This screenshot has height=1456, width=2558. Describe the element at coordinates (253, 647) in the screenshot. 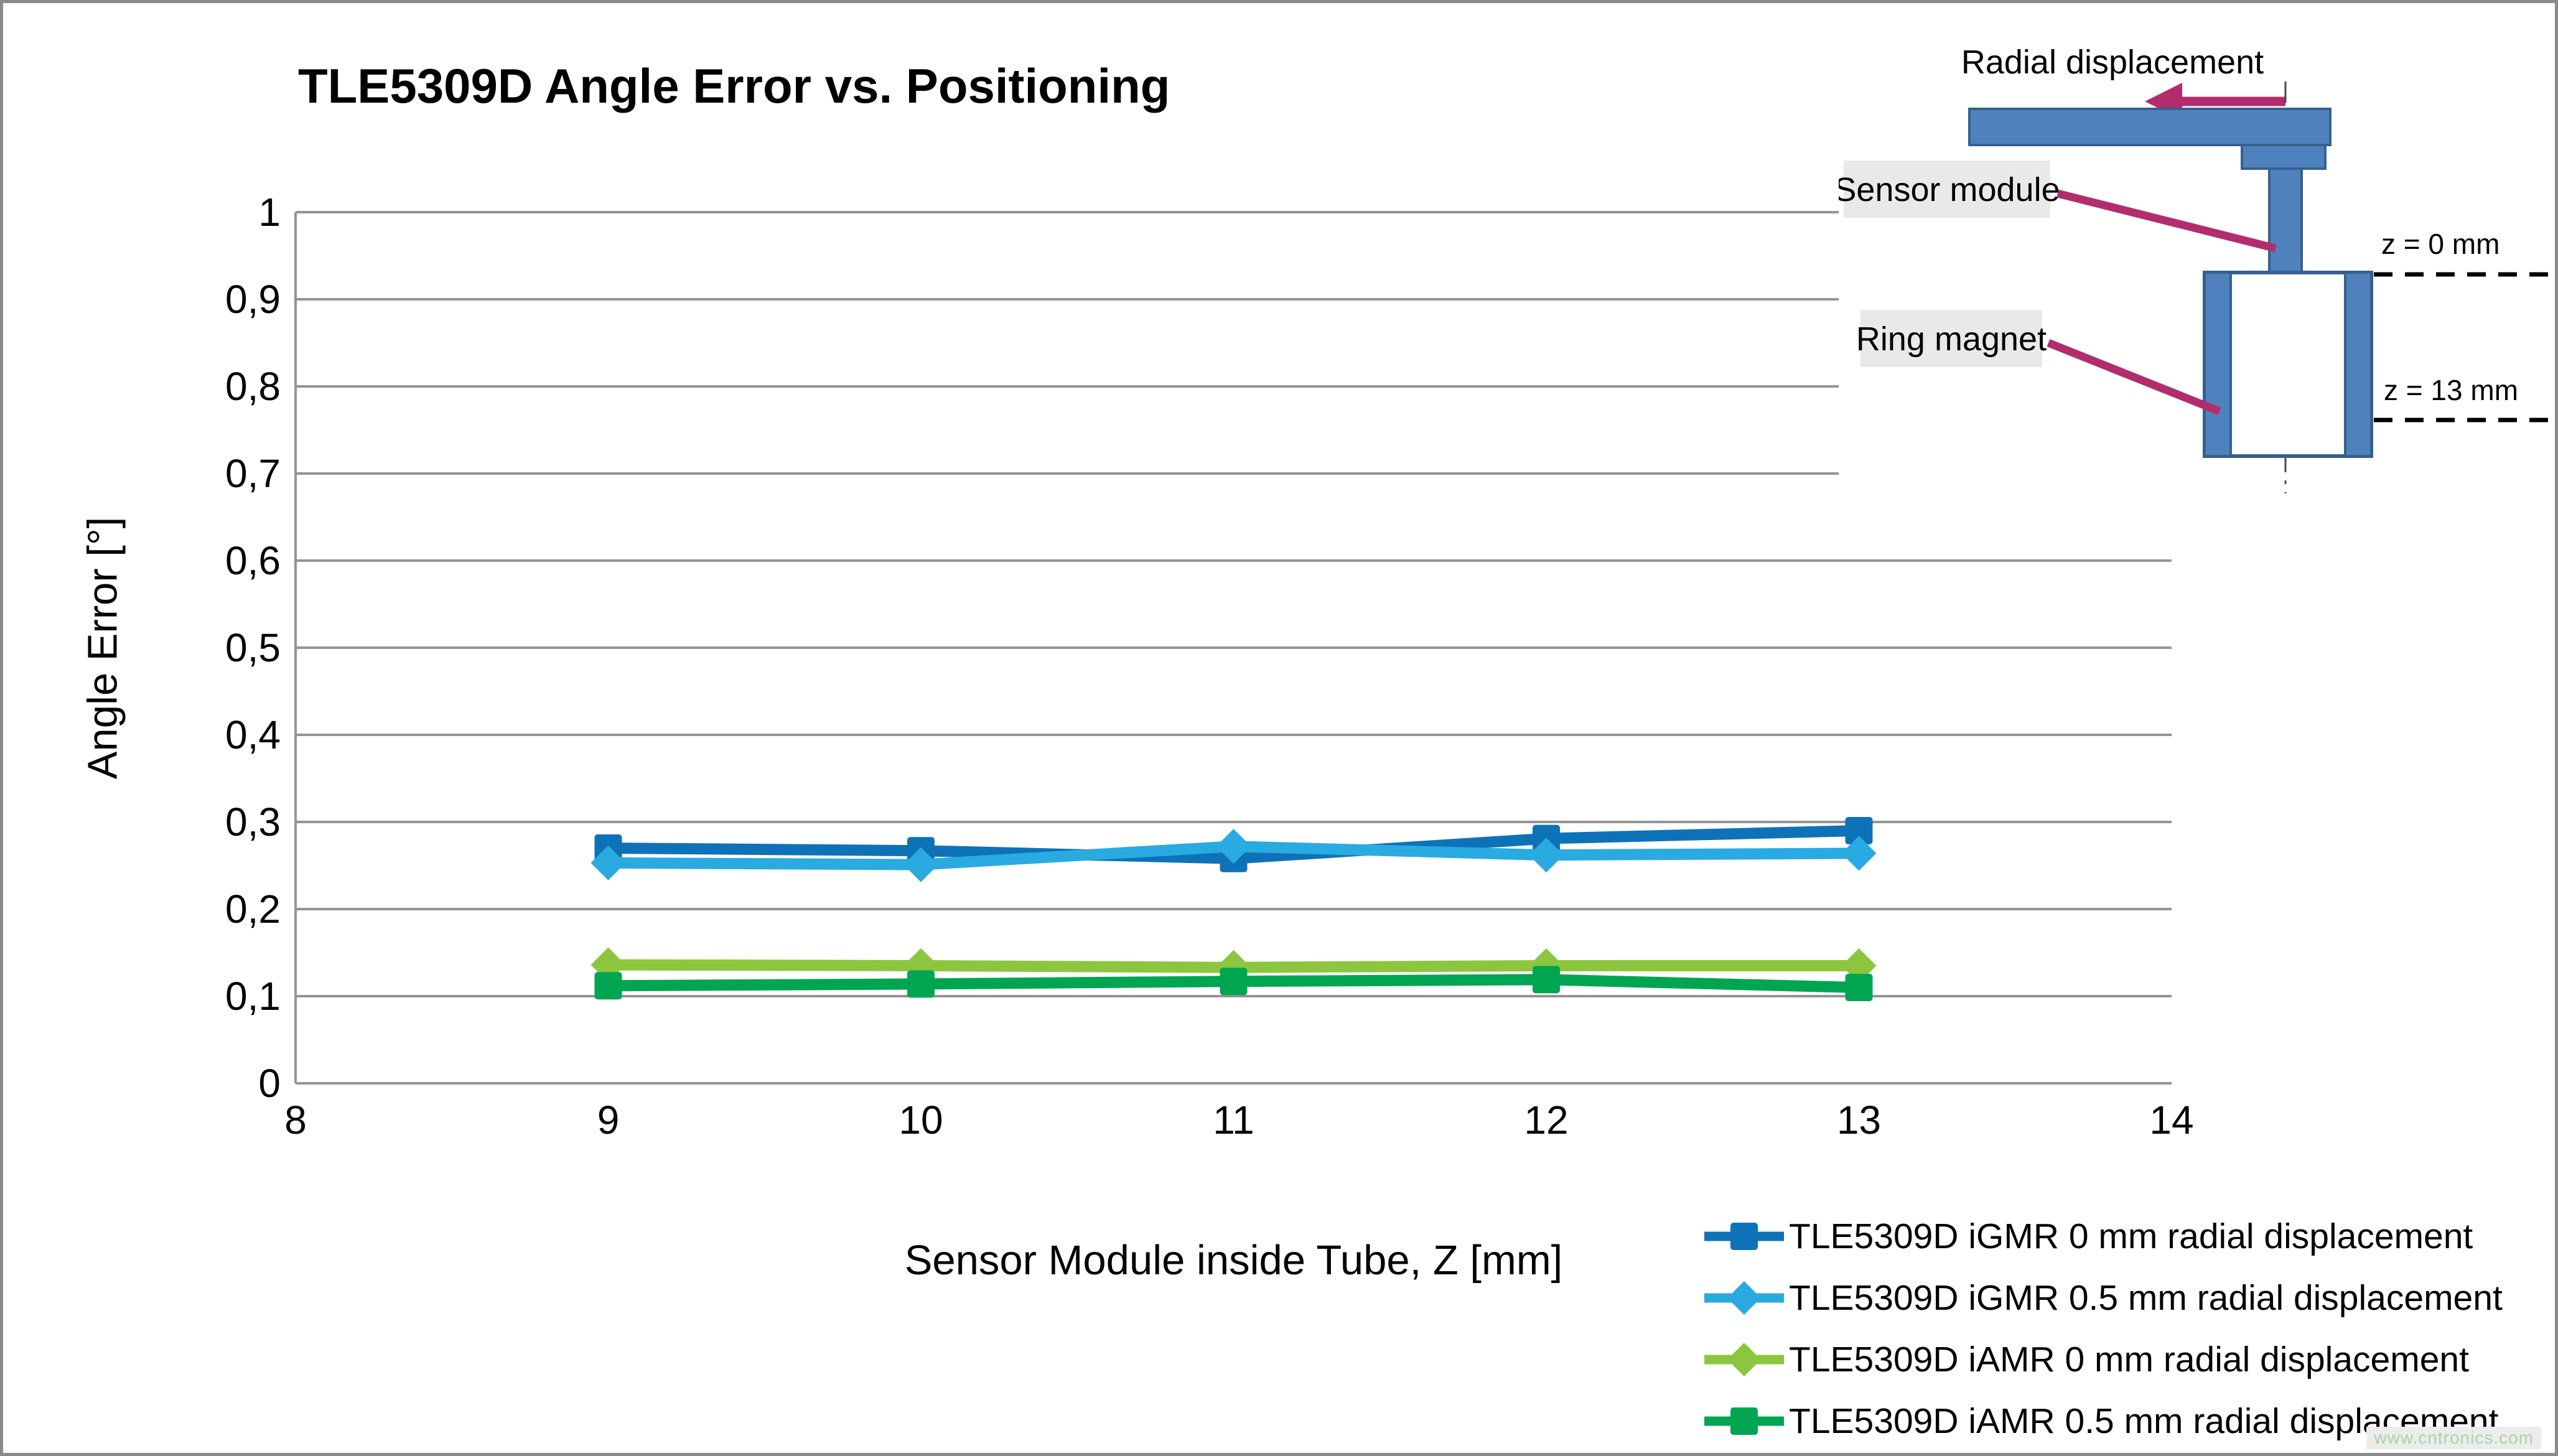

I see `y-tick-label: 0,5` at that location.